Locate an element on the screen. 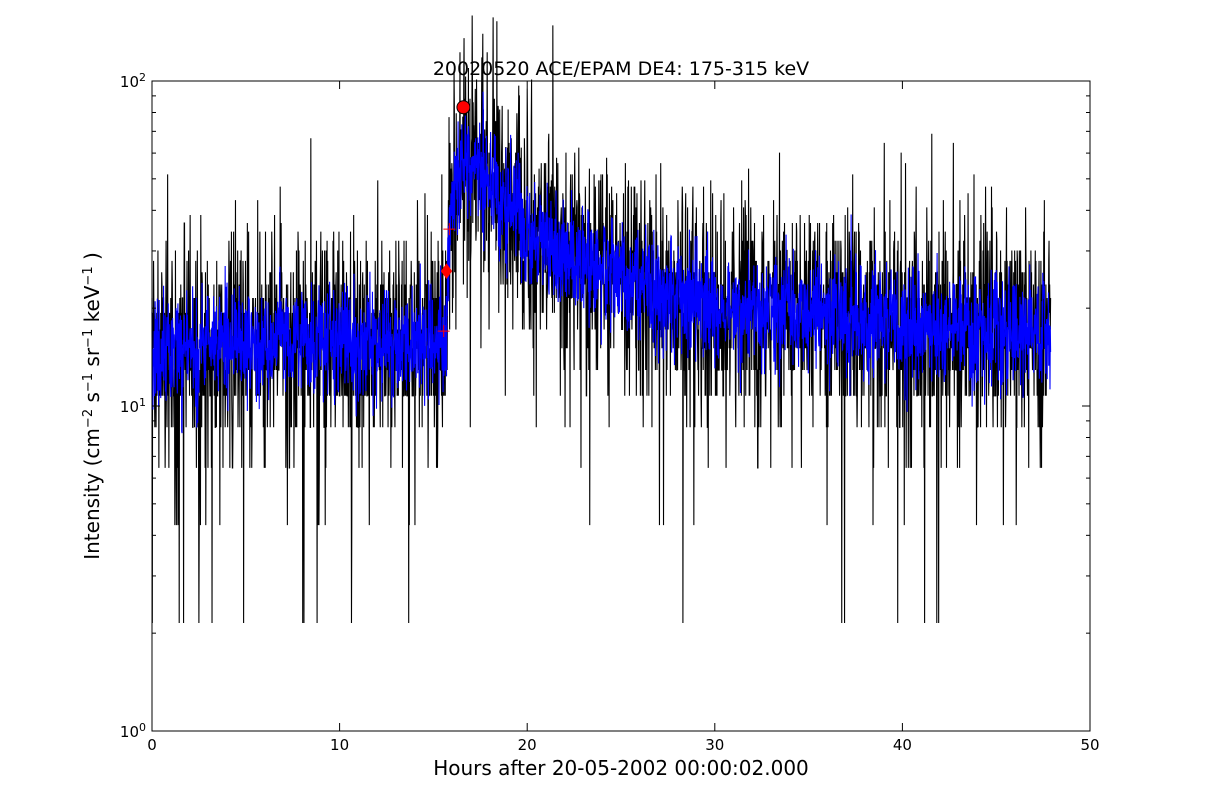 The image size is (1212, 812). x-tick-label: 10 is located at coordinates (339, 745).